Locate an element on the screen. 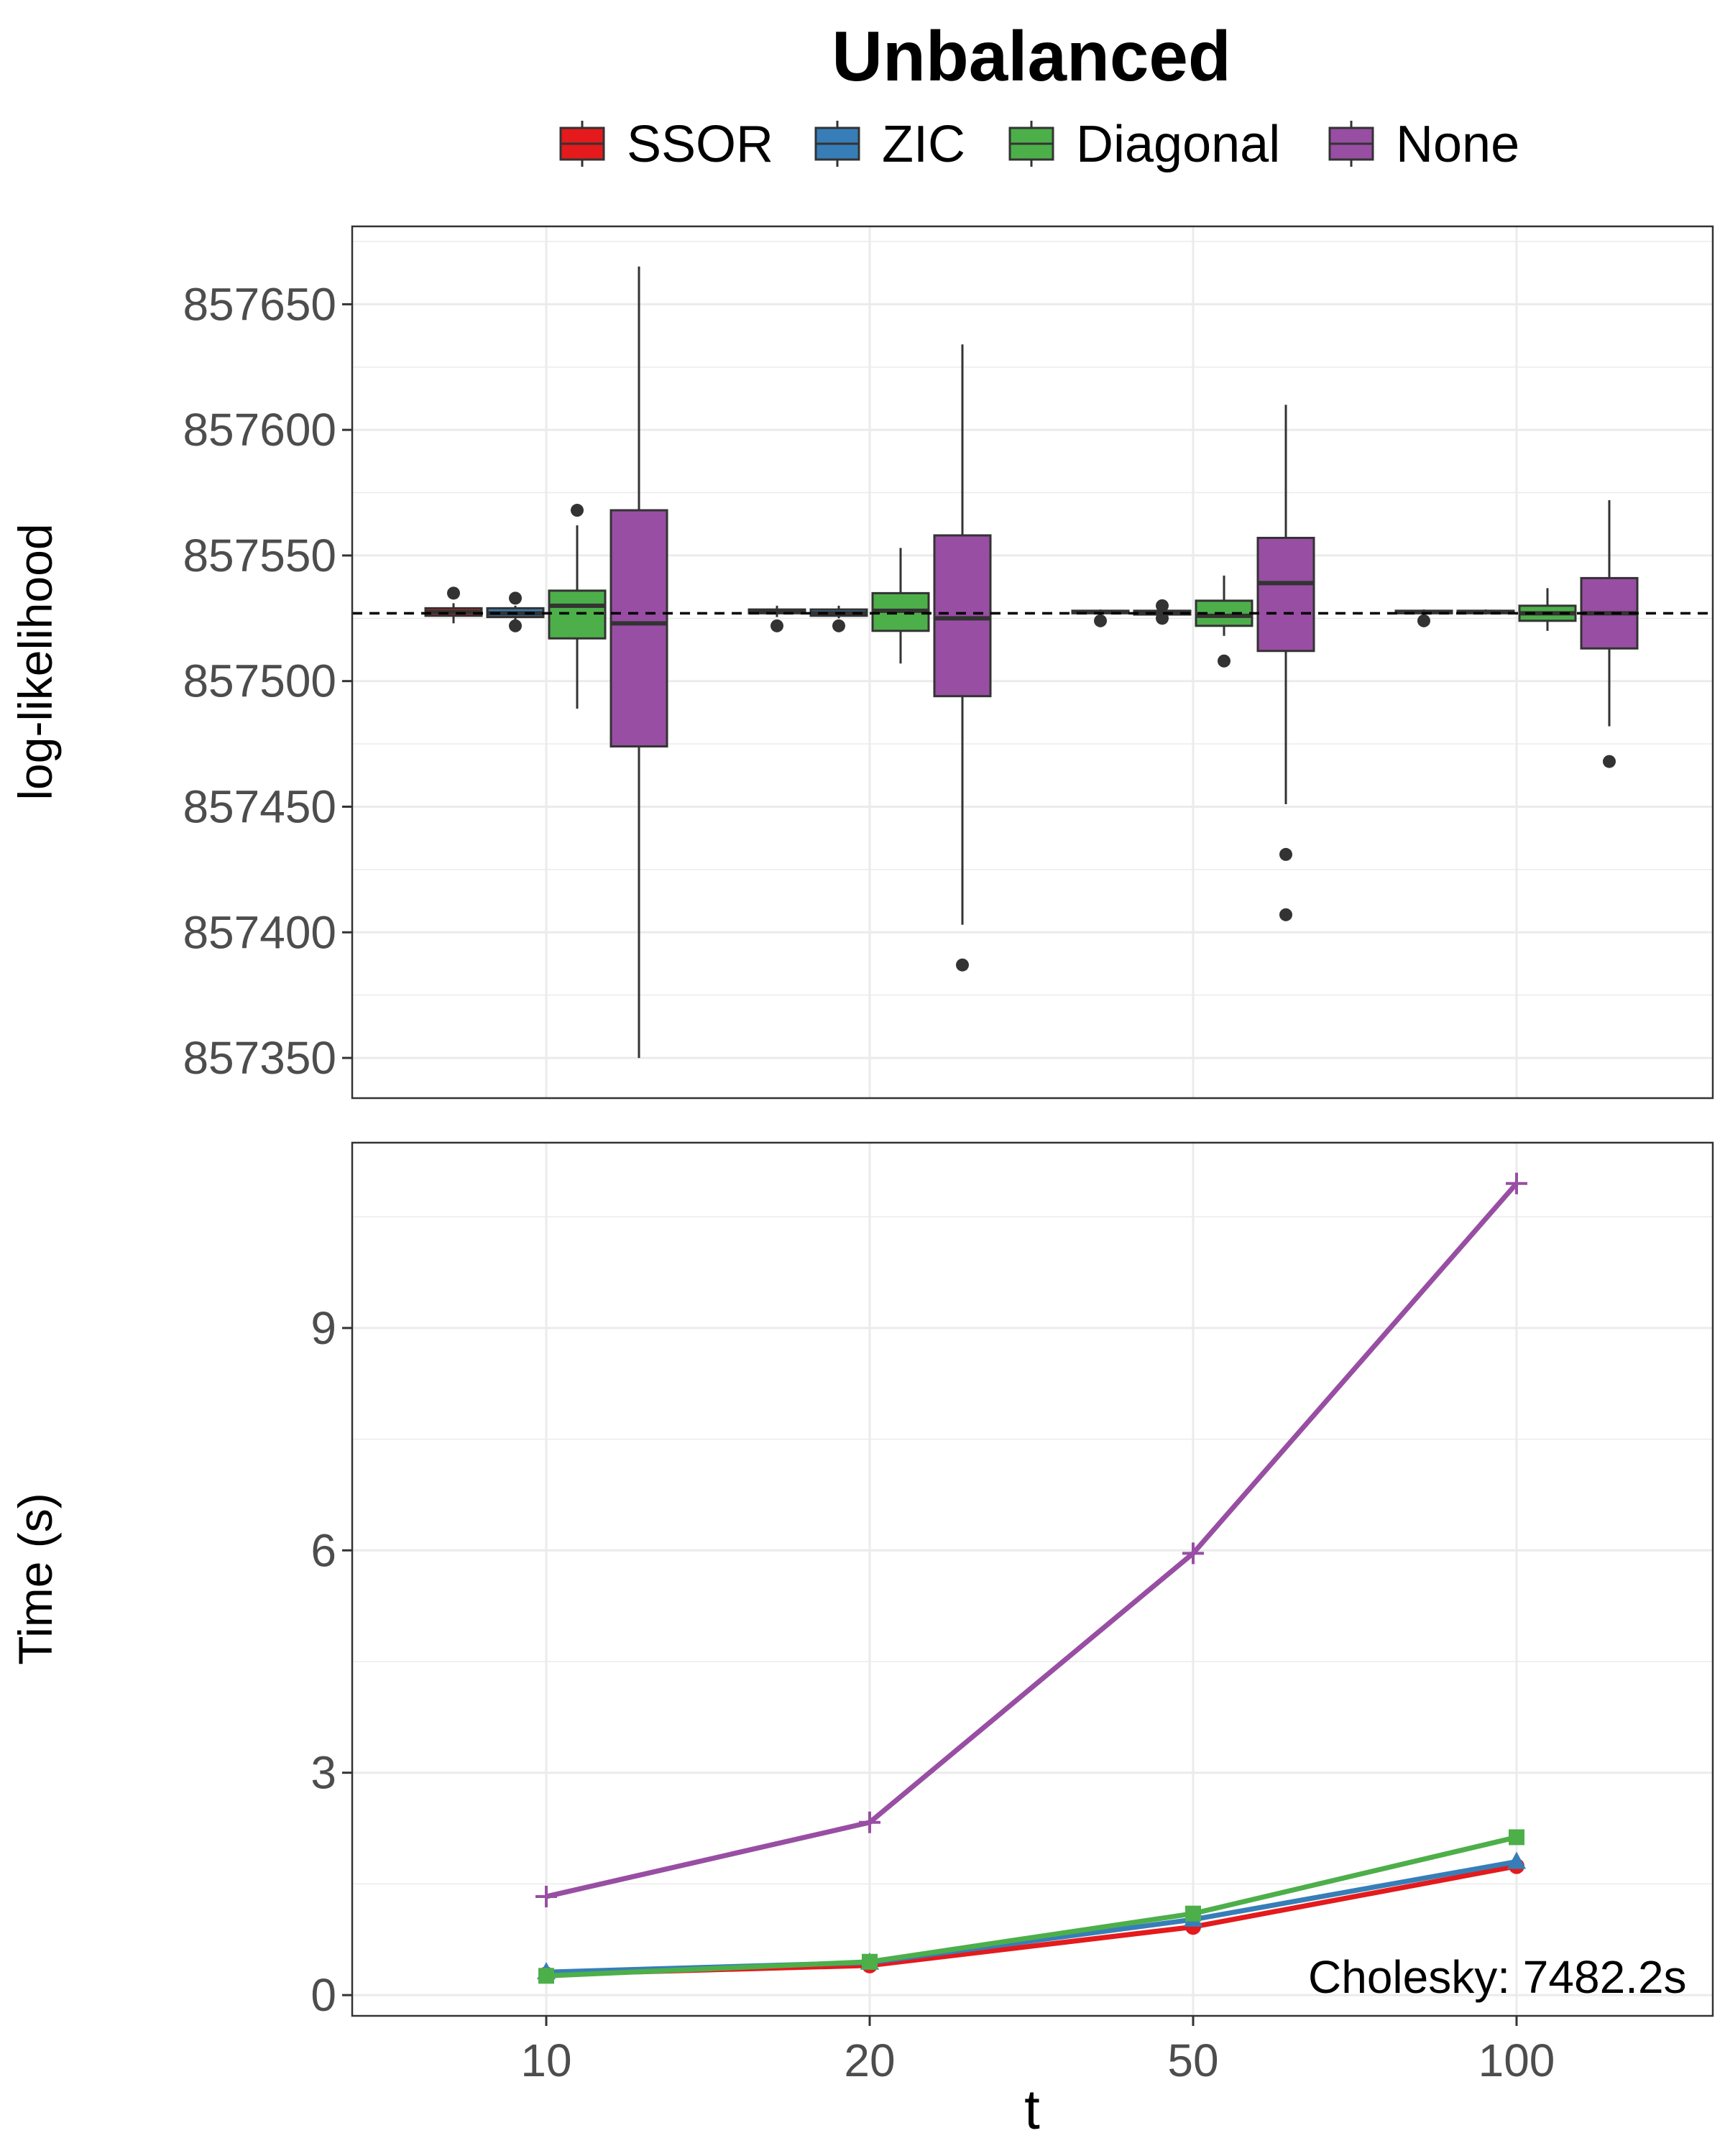 The image size is (1725, 2156). x-axis-ticks: 10 20 50 100 is located at coordinates (1037, 2051).